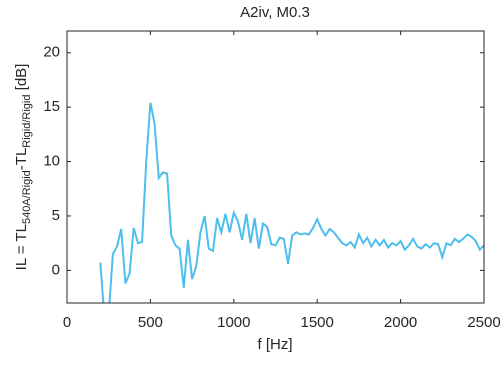 This screenshot has height=365, width=502. What do you see at coordinates (275, 12) in the screenshot?
I see `chart-title: A2iv, M0.3` at bounding box center [275, 12].